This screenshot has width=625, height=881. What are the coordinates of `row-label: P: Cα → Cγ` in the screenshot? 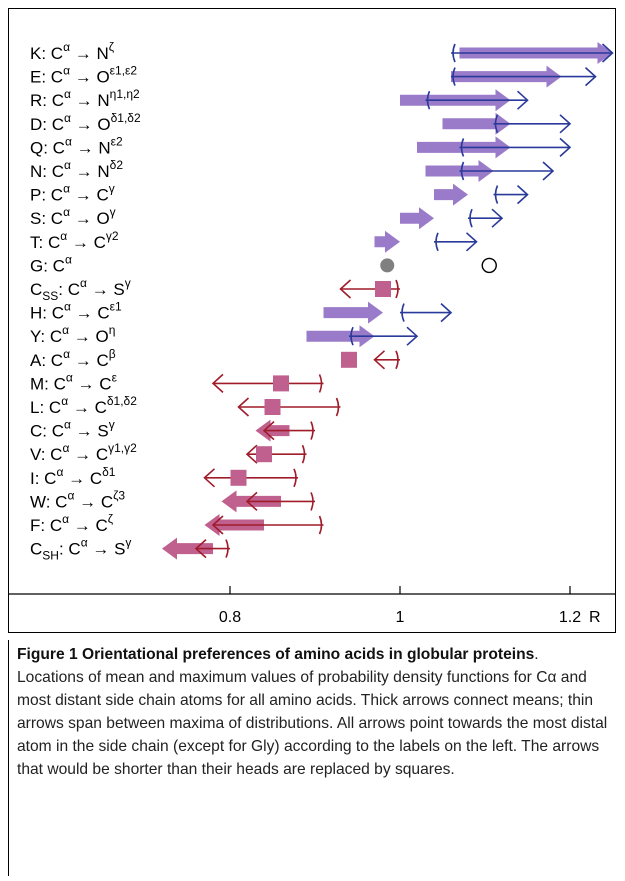 It's located at (72, 193).